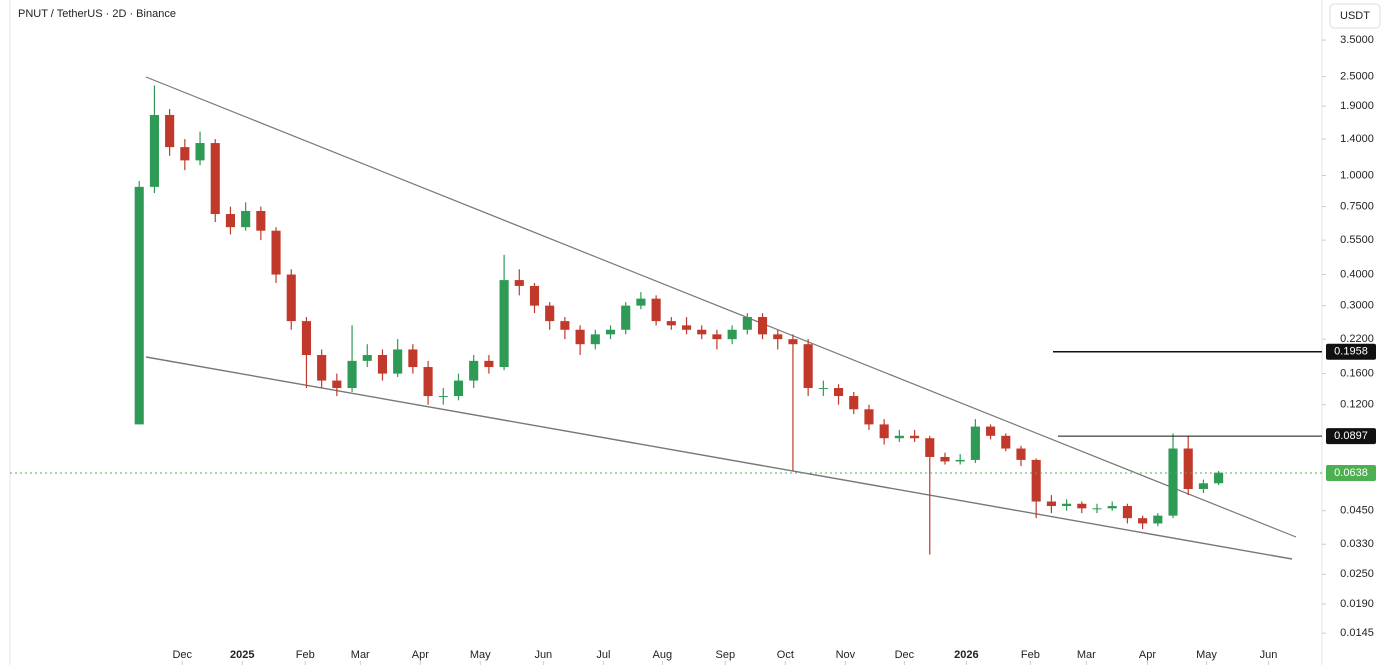 The image size is (1395, 665). Describe the element at coordinates (1357, 40) in the screenshot. I see `y-tick-label: 3.5000` at that location.